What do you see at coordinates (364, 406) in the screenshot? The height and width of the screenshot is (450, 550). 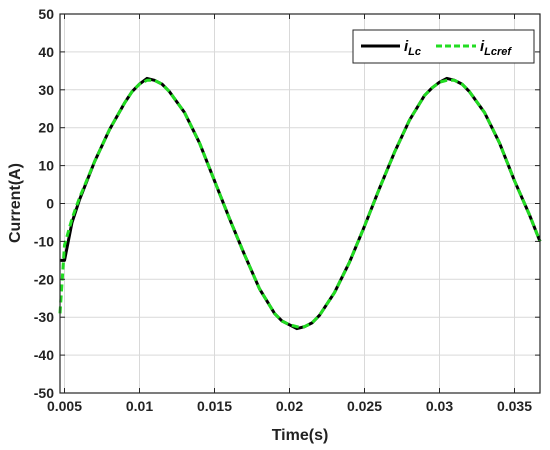 I see `x-tick-label: 0.025` at bounding box center [364, 406].